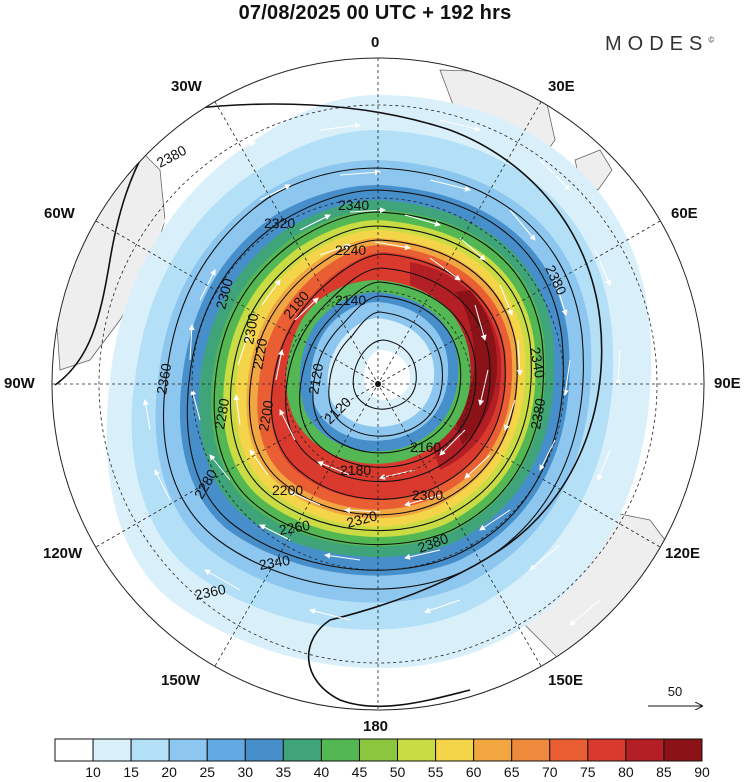  I want to click on lon-label-120w: 120W, so click(63, 553).